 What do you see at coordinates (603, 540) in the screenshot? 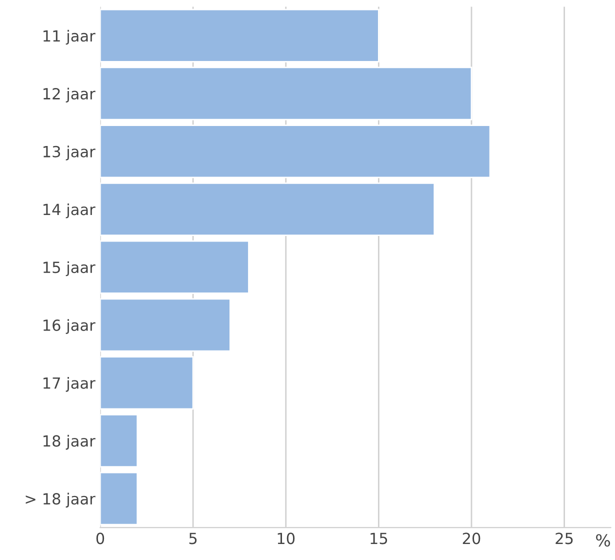
I see `x-axis-title: %` at bounding box center [603, 540].